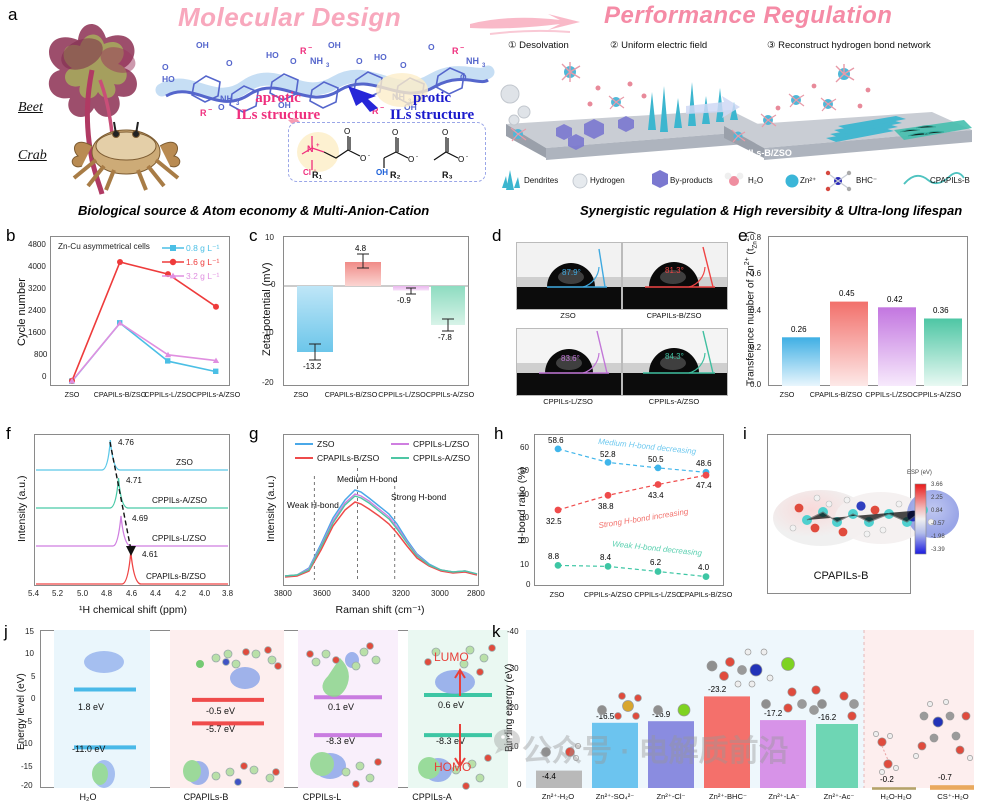 This screenshot has height=811, width=981. I want to click on panel-b-ytick-2400: 2400, so click(37, 310).